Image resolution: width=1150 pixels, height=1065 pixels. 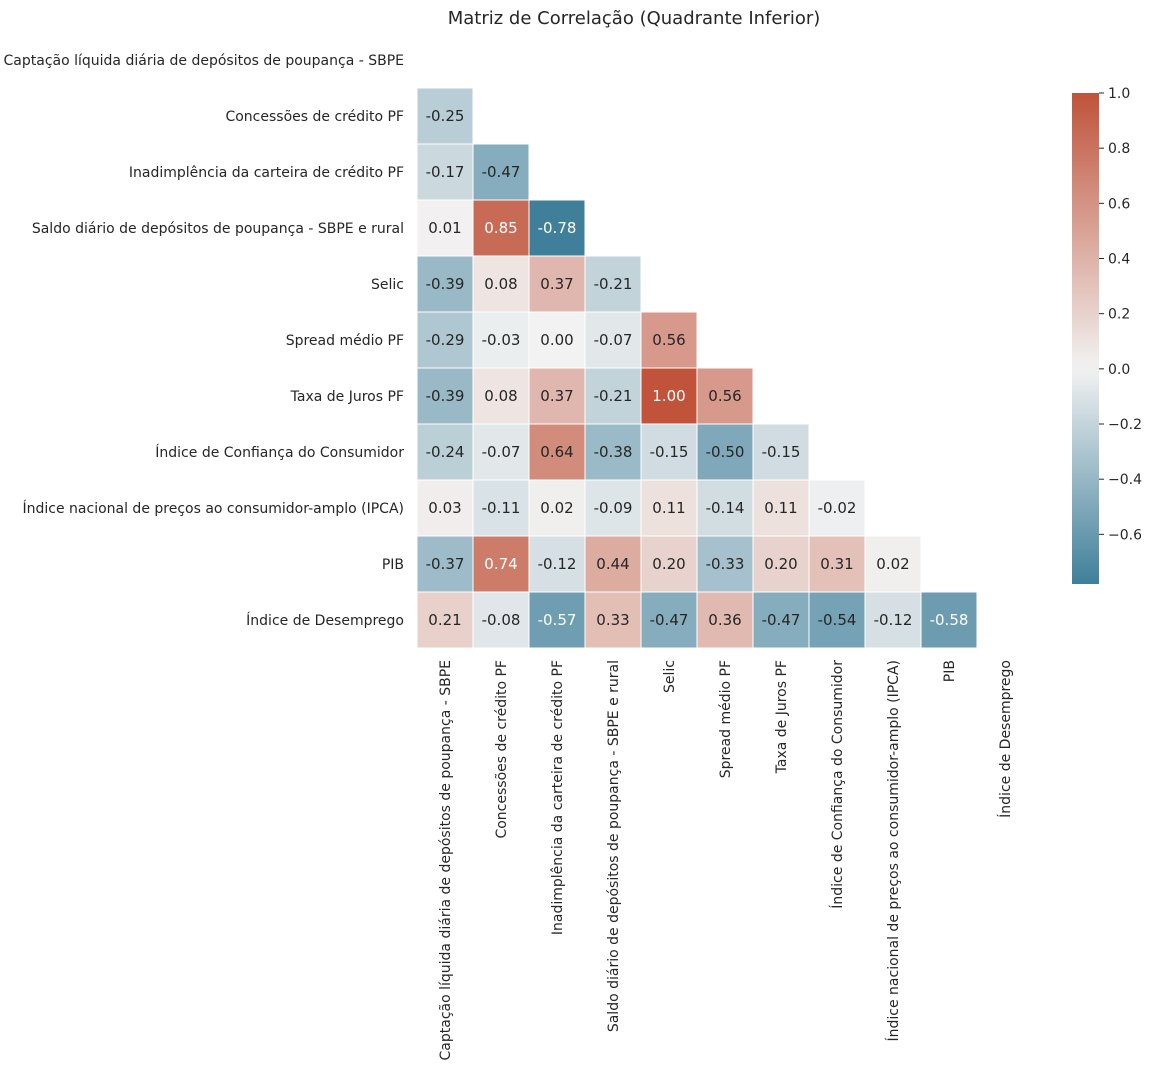 I want to click on cell-value-label: 0.85, so click(x=500, y=228).